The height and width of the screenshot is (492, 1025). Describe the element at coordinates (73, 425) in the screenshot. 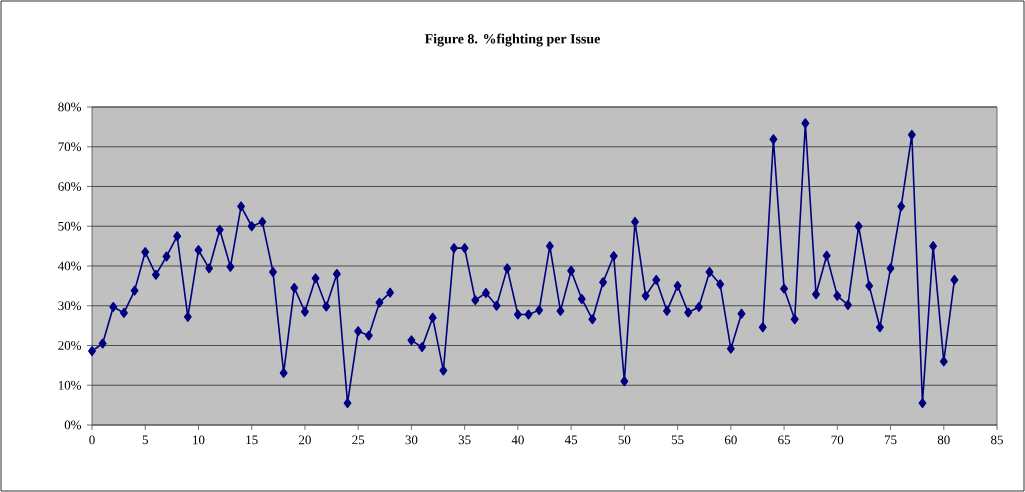

I see `y-tick-label: 0%` at that location.